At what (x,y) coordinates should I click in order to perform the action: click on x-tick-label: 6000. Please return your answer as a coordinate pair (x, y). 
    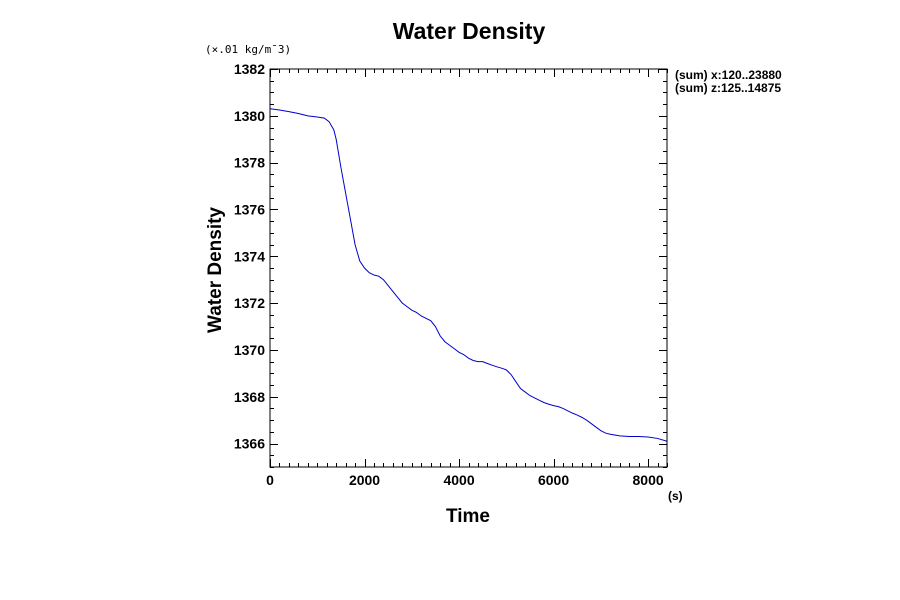
    Looking at the image, I should click on (553, 480).